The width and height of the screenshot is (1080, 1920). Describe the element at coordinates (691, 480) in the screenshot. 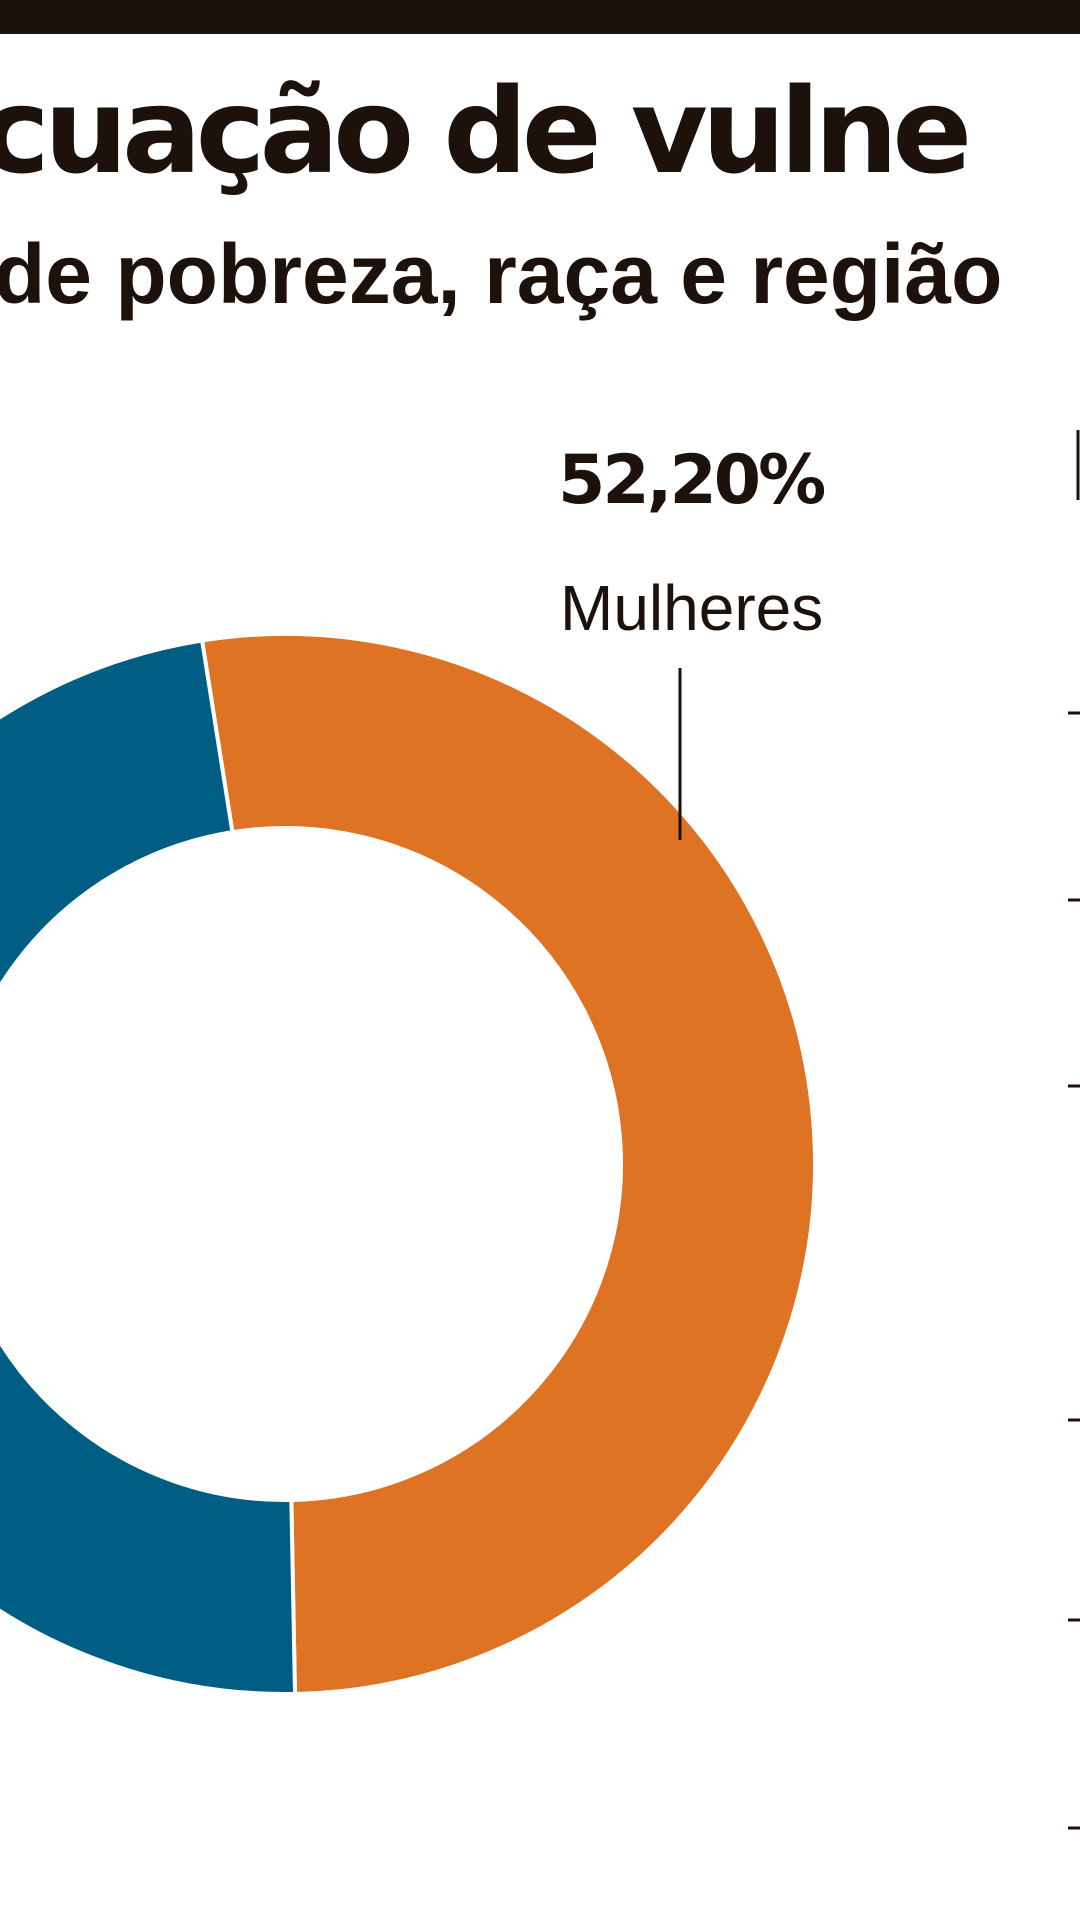

I see `mulheres-value-label: 52,20%` at that location.